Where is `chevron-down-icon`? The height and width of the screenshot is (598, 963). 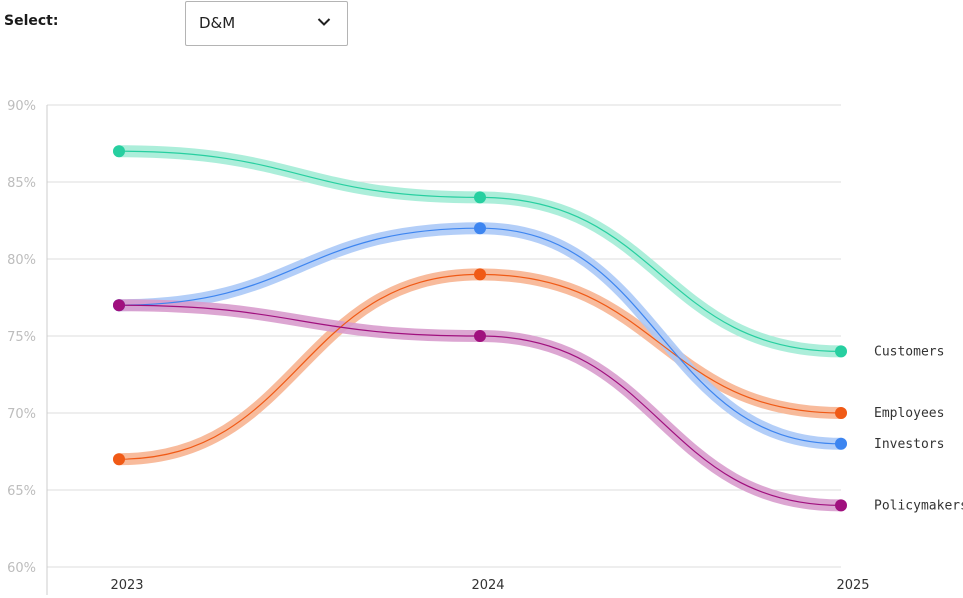 chevron-down-icon is located at coordinates (324, 22).